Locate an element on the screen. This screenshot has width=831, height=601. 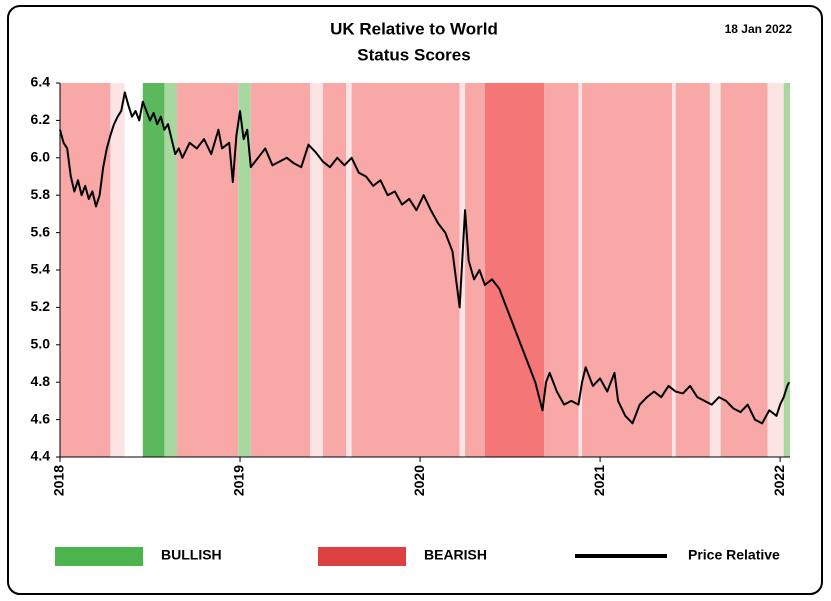
y-tick-label: 5.6 is located at coordinates (41, 231).